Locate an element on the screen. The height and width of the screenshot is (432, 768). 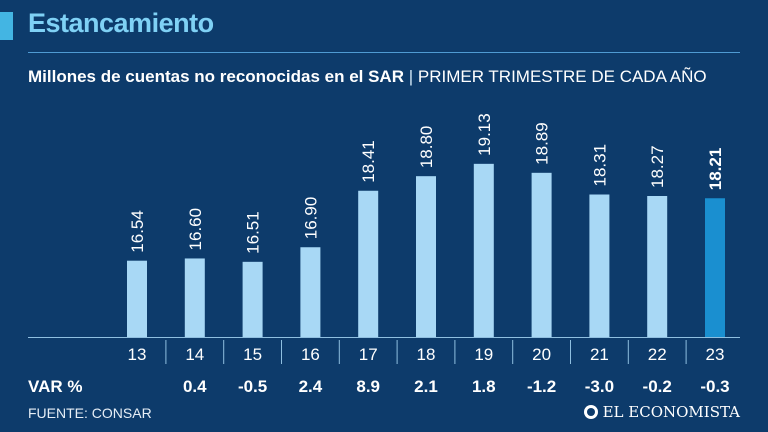
var-percent-label: VAR % is located at coordinates (55, 386).